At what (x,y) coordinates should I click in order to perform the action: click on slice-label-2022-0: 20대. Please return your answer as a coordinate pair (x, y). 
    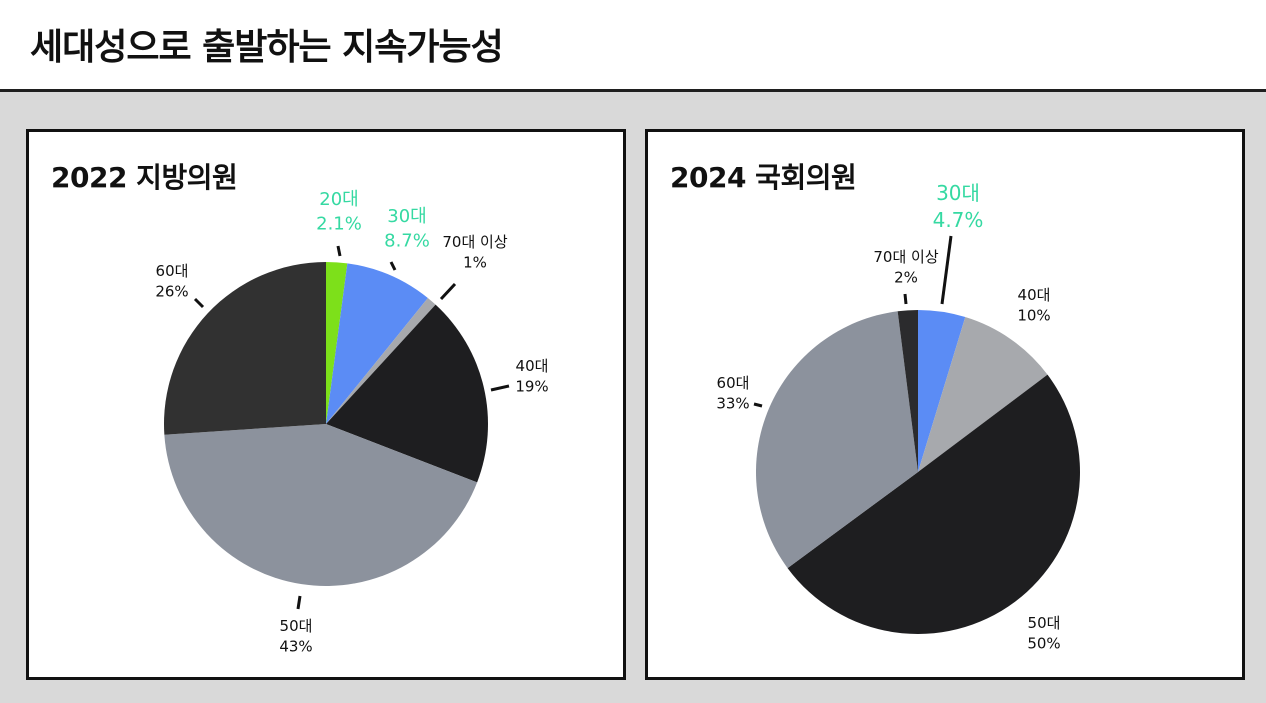
    Looking at the image, I should click on (338, 199).